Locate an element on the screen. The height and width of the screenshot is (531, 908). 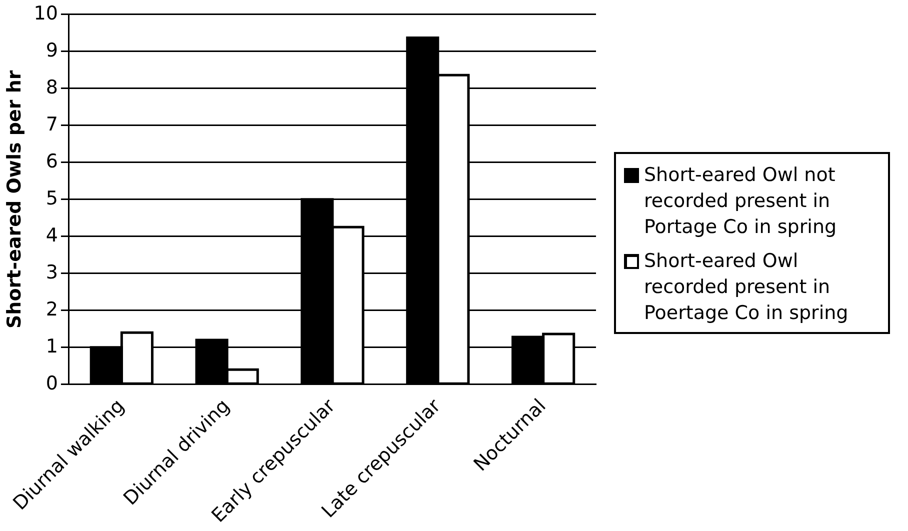
legend-label: Short-eared Owl not recorded present in Portage Co in spring is located at coordinates (741, 201).